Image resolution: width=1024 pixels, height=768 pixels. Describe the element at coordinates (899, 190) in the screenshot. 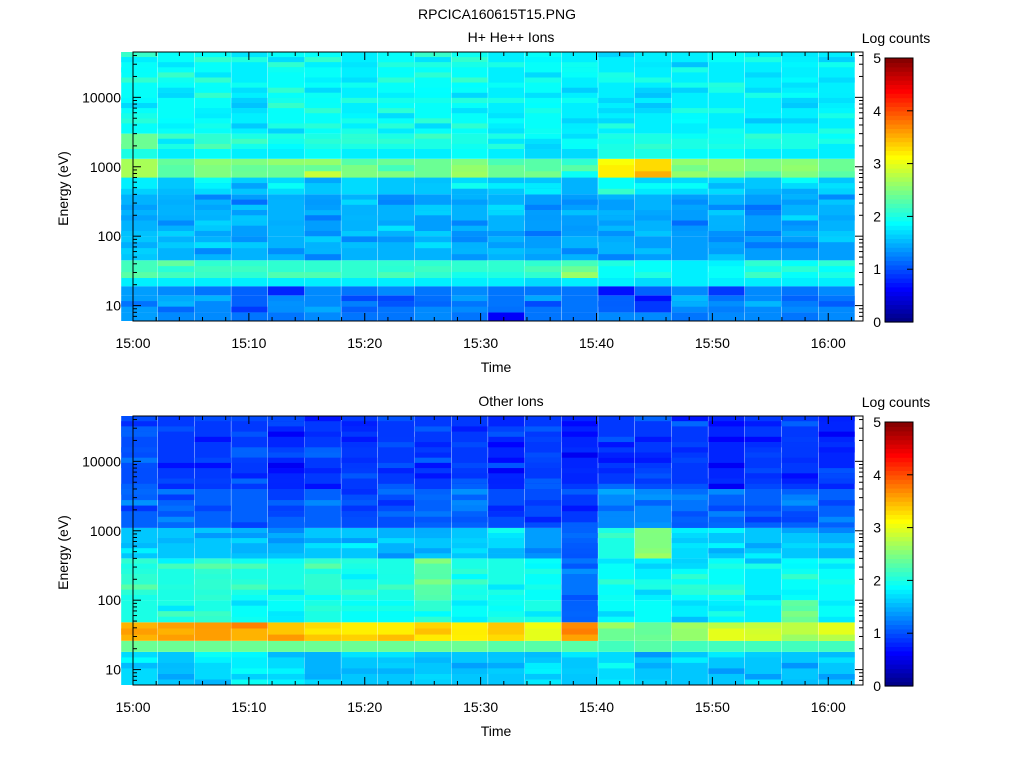

I see `colorbar-frame` at that location.